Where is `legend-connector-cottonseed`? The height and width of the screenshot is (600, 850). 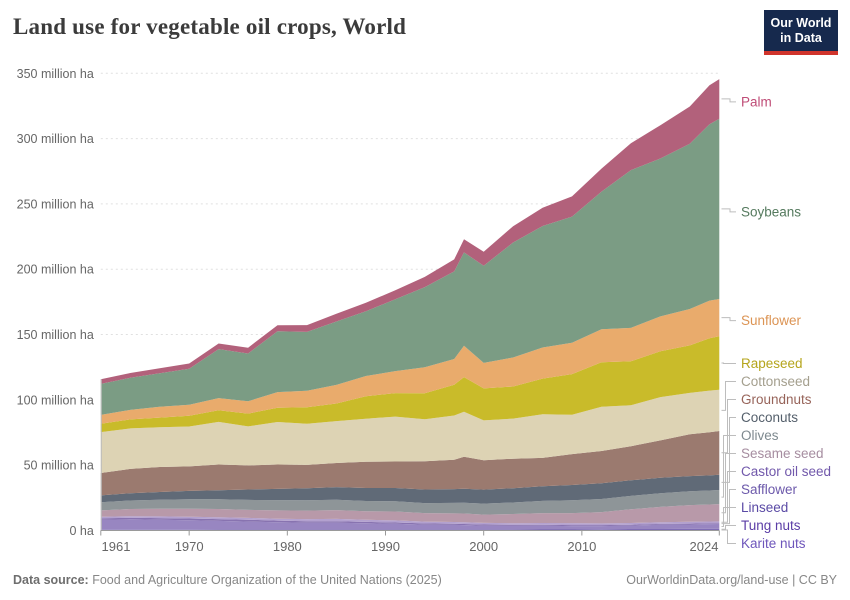 legend-connector-cottonseed is located at coordinates (728, 396).